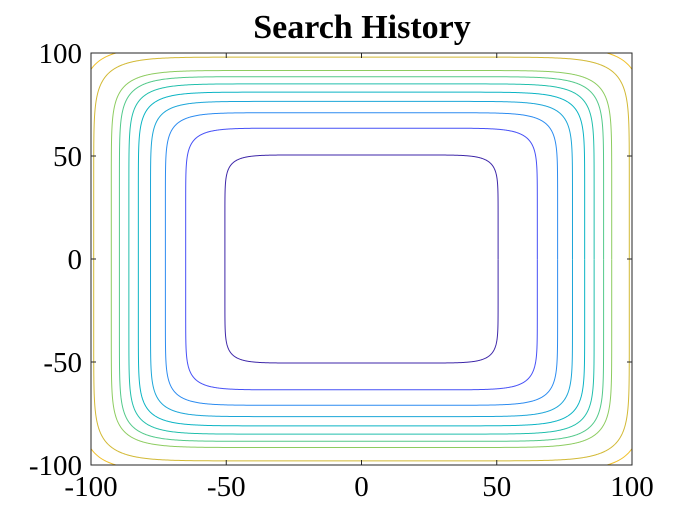 Image resolution: width=700 pixels, height=525 pixels. Describe the element at coordinates (226, 487) in the screenshot. I see `x-tick-label: -50` at that location.